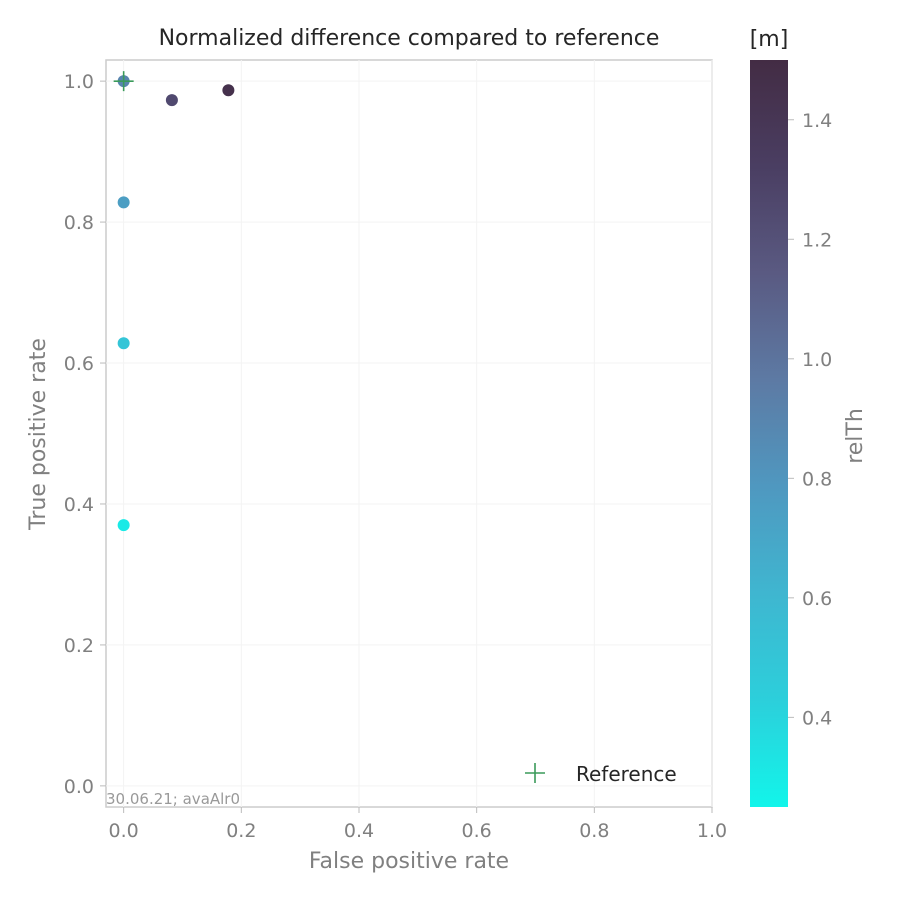 The image size is (900, 900). What do you see at coordinates (38, 434) in the screenshot?
I see `y-axis-label: True positive rate` at bounding box center [38, 434].